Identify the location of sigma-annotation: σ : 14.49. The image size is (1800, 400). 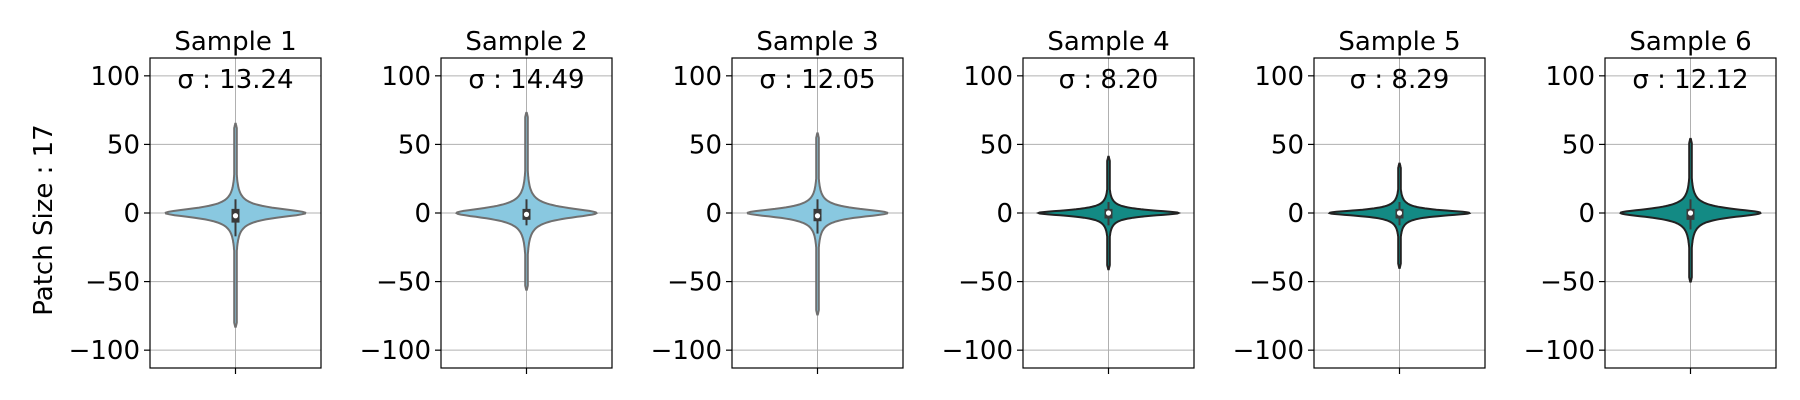
(526, 80).